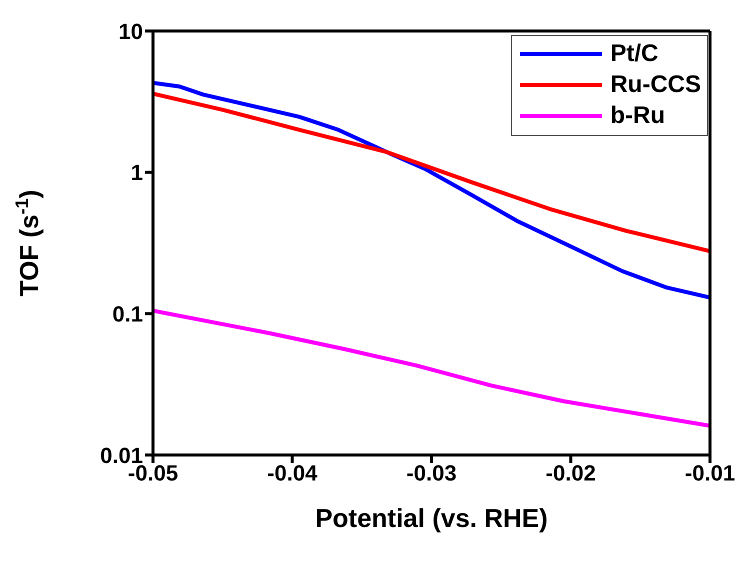 Image resolution: width=737 pixels, height=561 pixels. What do you see at coordinates (130, 31) in the screenshot?
I see `y-tick-label: 10` at bounding box center [130, 31].